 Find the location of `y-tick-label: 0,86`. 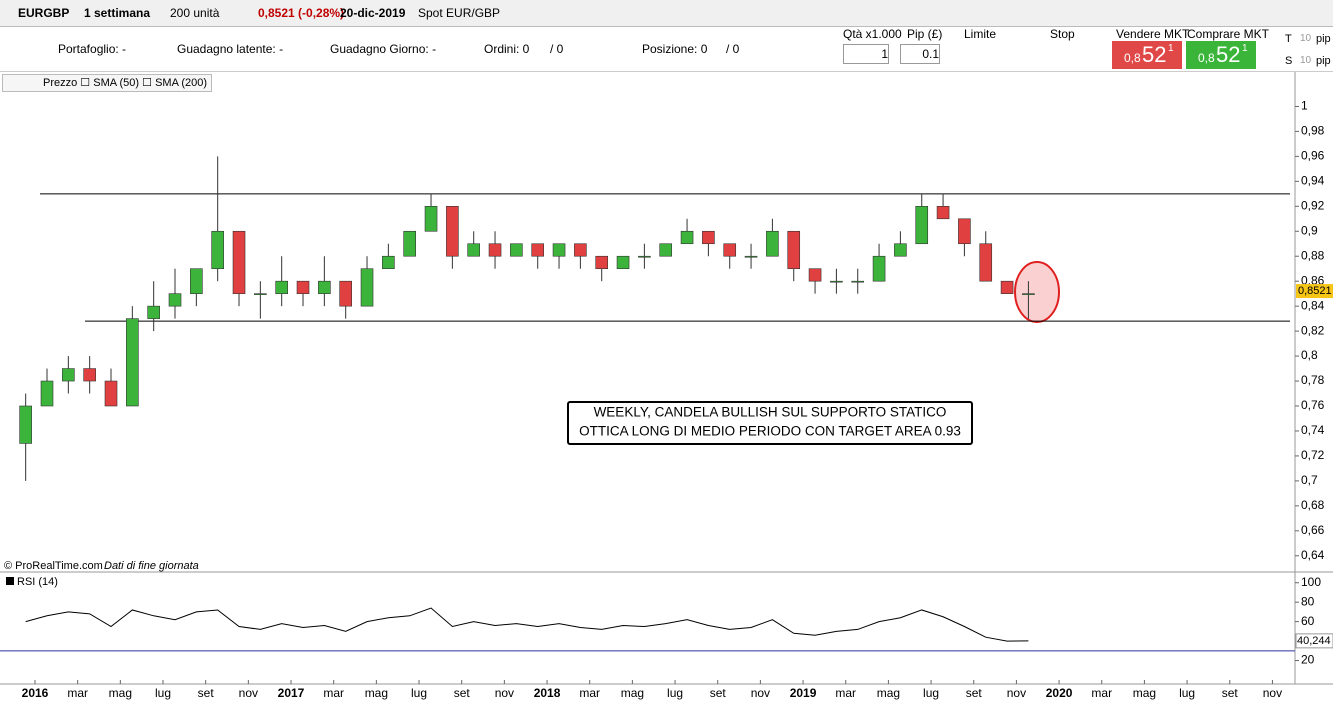

y-tick-label: 0,86 is located at coordinates (1313, 280).